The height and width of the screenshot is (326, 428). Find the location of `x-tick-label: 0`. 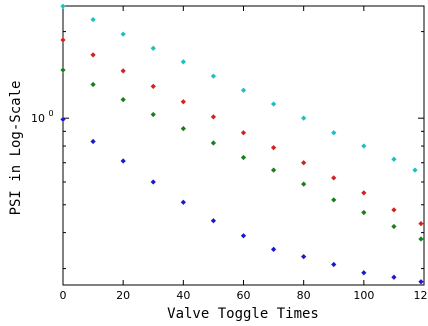

x-tick-label: 0 is located at coordinates (63, 295).